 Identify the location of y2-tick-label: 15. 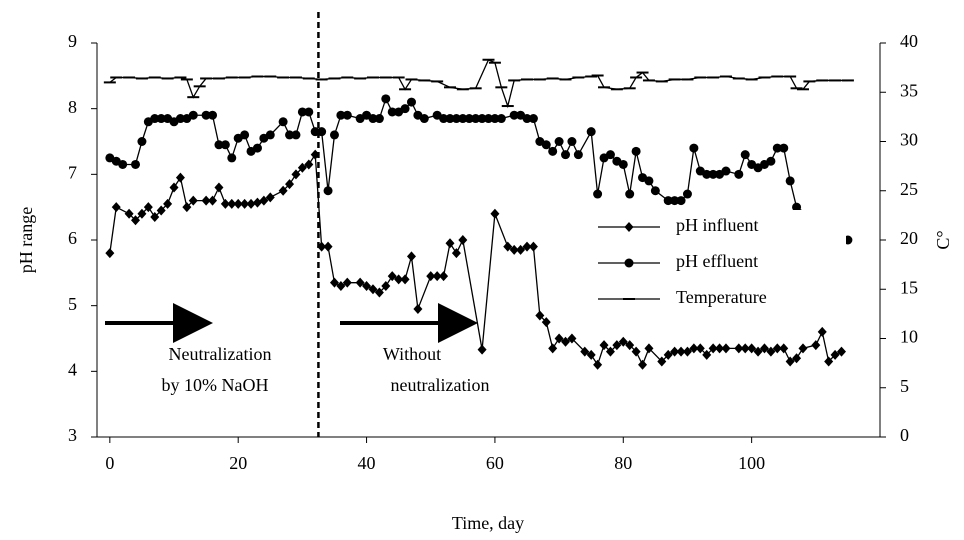
(909, 287).